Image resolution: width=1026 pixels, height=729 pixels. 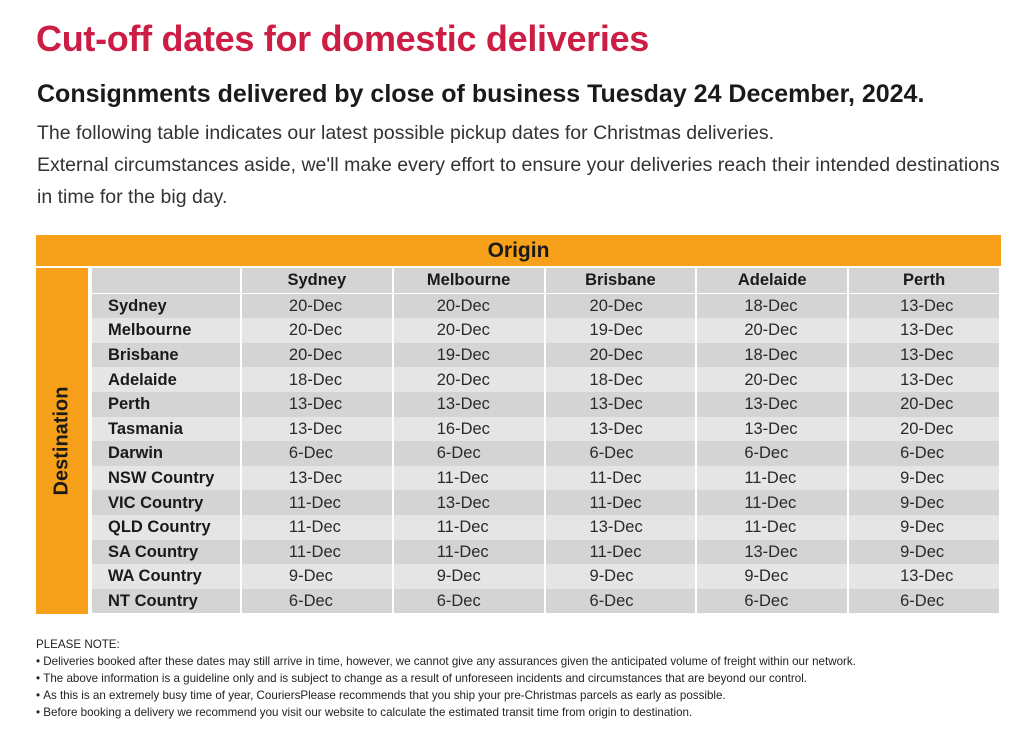 I want to click on table-row: WA Country 9-Dec 9-Dec 9-Dec 9-Dec 13-Dec, so click(x=545, y=576).